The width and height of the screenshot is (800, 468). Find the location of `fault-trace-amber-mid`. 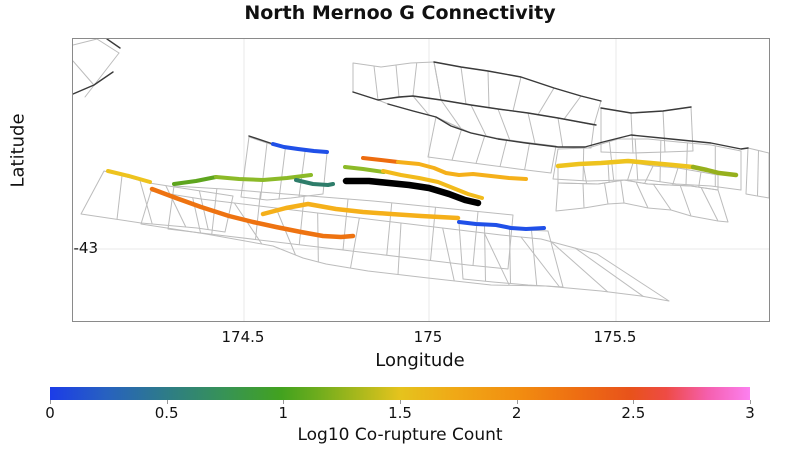

fault-trace-amber-mid is located at coordinates (462, 170).